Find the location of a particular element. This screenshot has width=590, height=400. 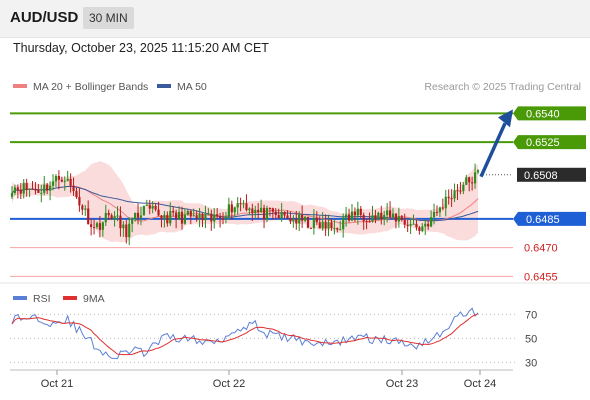

legend-label: MA 20 + Bollinger Bands is located at coordinates (90, 87).